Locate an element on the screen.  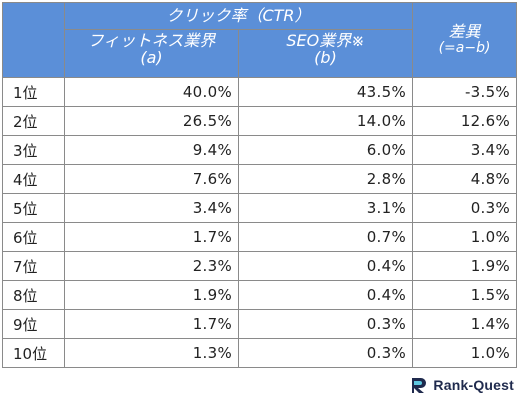
rank-cell: 9位 is located at coordinates (33, 324).